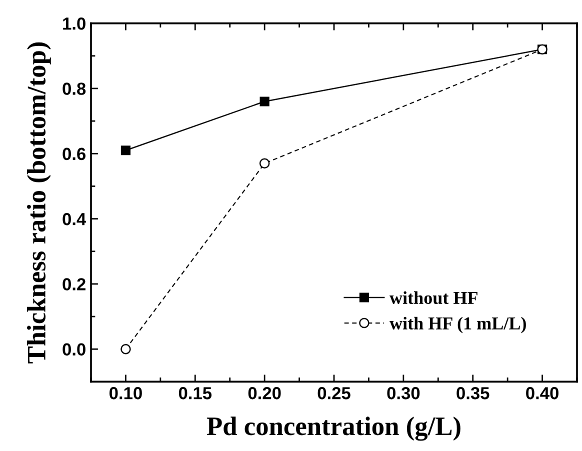  Describe the element at coordinates (74, 349) in the screenshot. I see `y-tick-label: 0.0` at that location.